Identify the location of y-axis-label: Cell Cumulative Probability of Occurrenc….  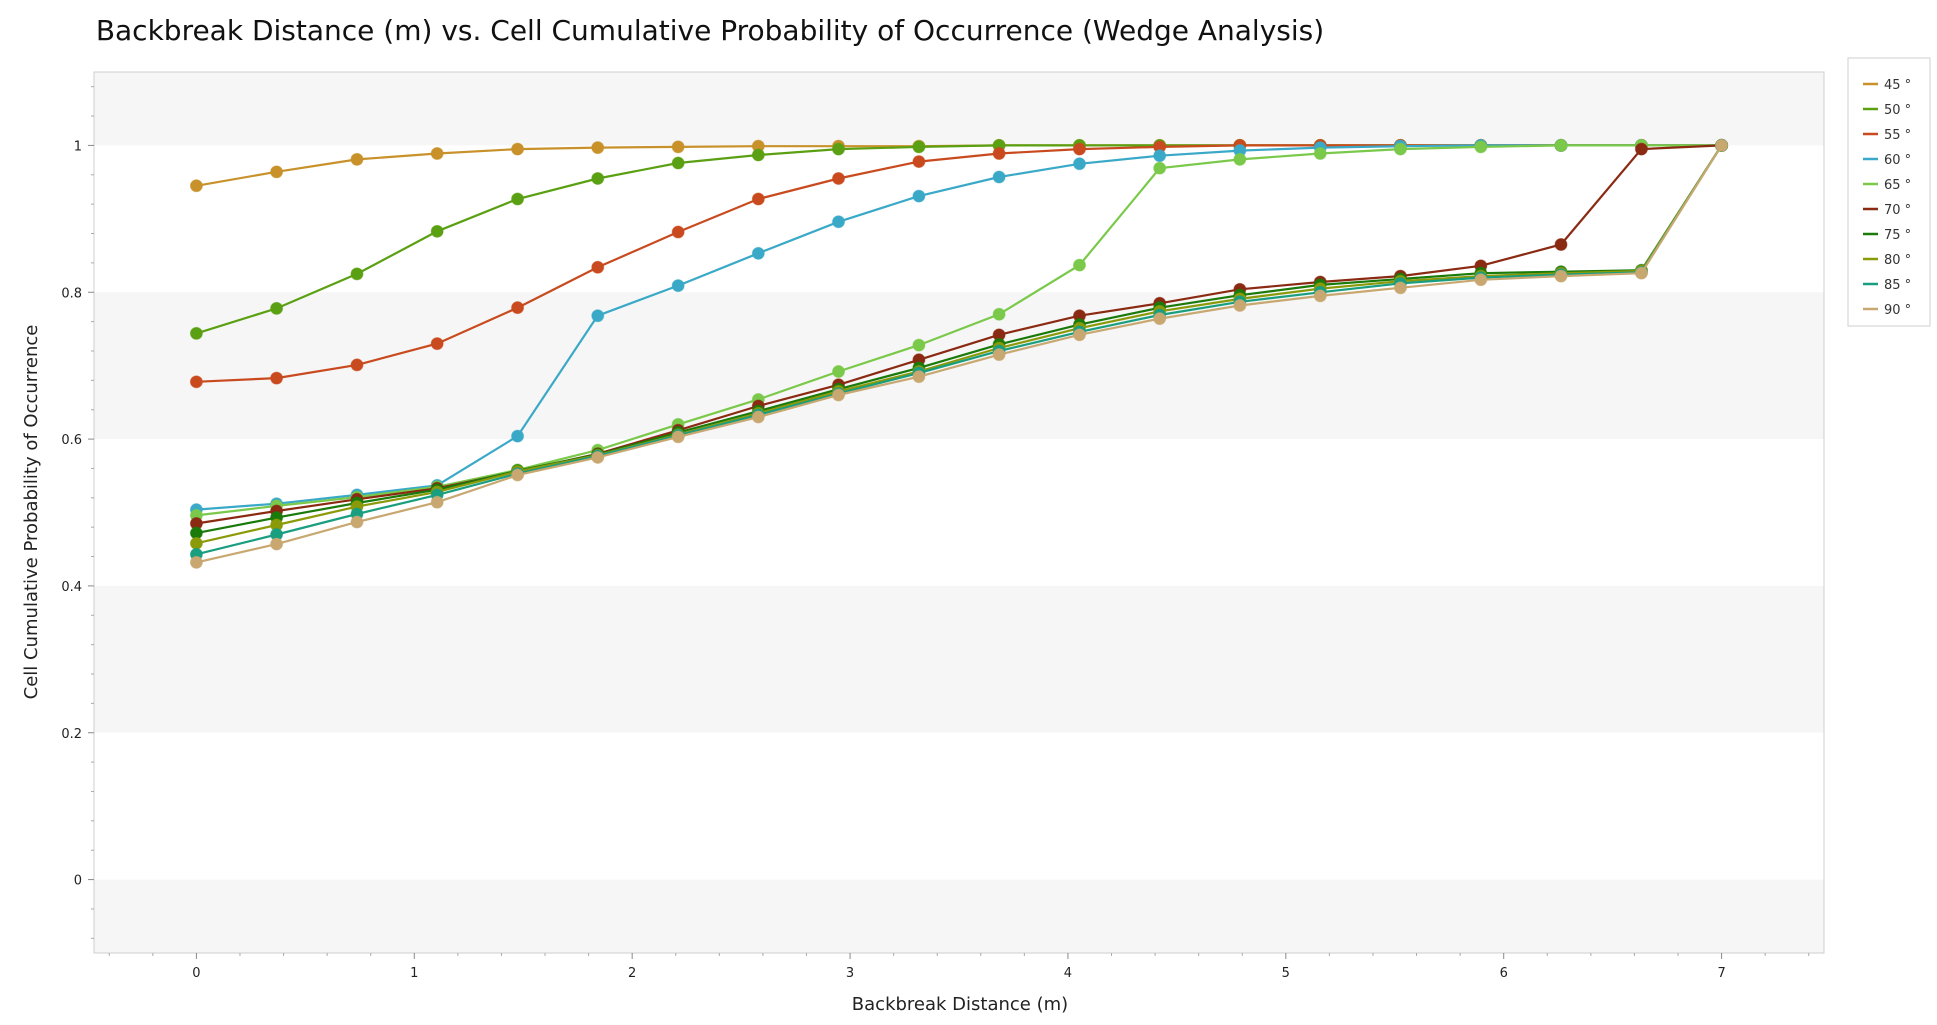
(31, 512).